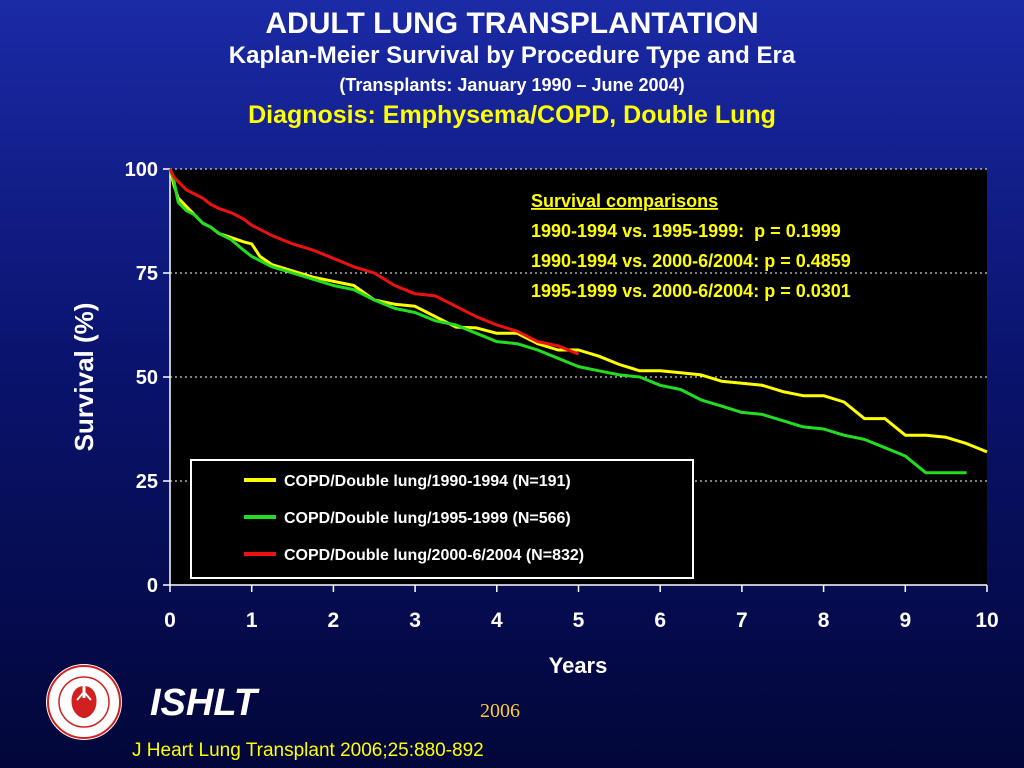  Describe the element at coordinates (84, 377) in the screenshot. I see `y-axis-label: Survival (%)` at that location.